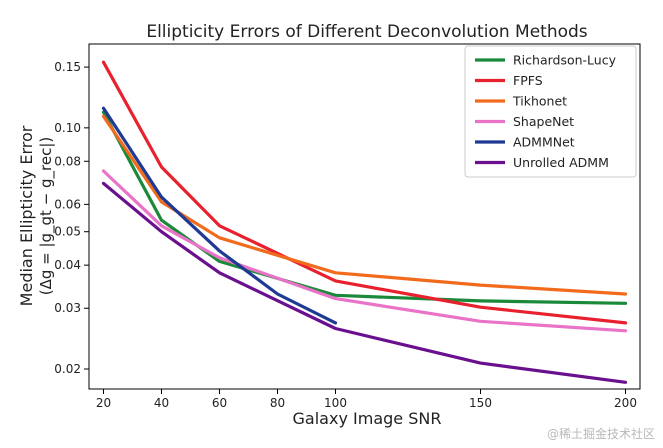 The width and height of the screenshot is (663, 448). What do you see at coordinates (366, 399) in the screenshot?
I see `x-axis-ticks: 20 40 60 80 100 150 200` at bounding box center [366, 399].